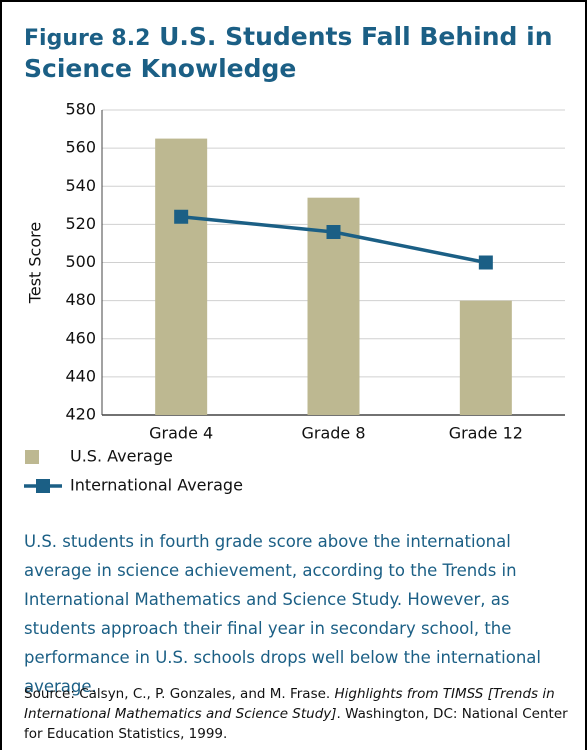 The image size is (587, 750). I want to click on y-tick-label: 560, so click(80, 147).